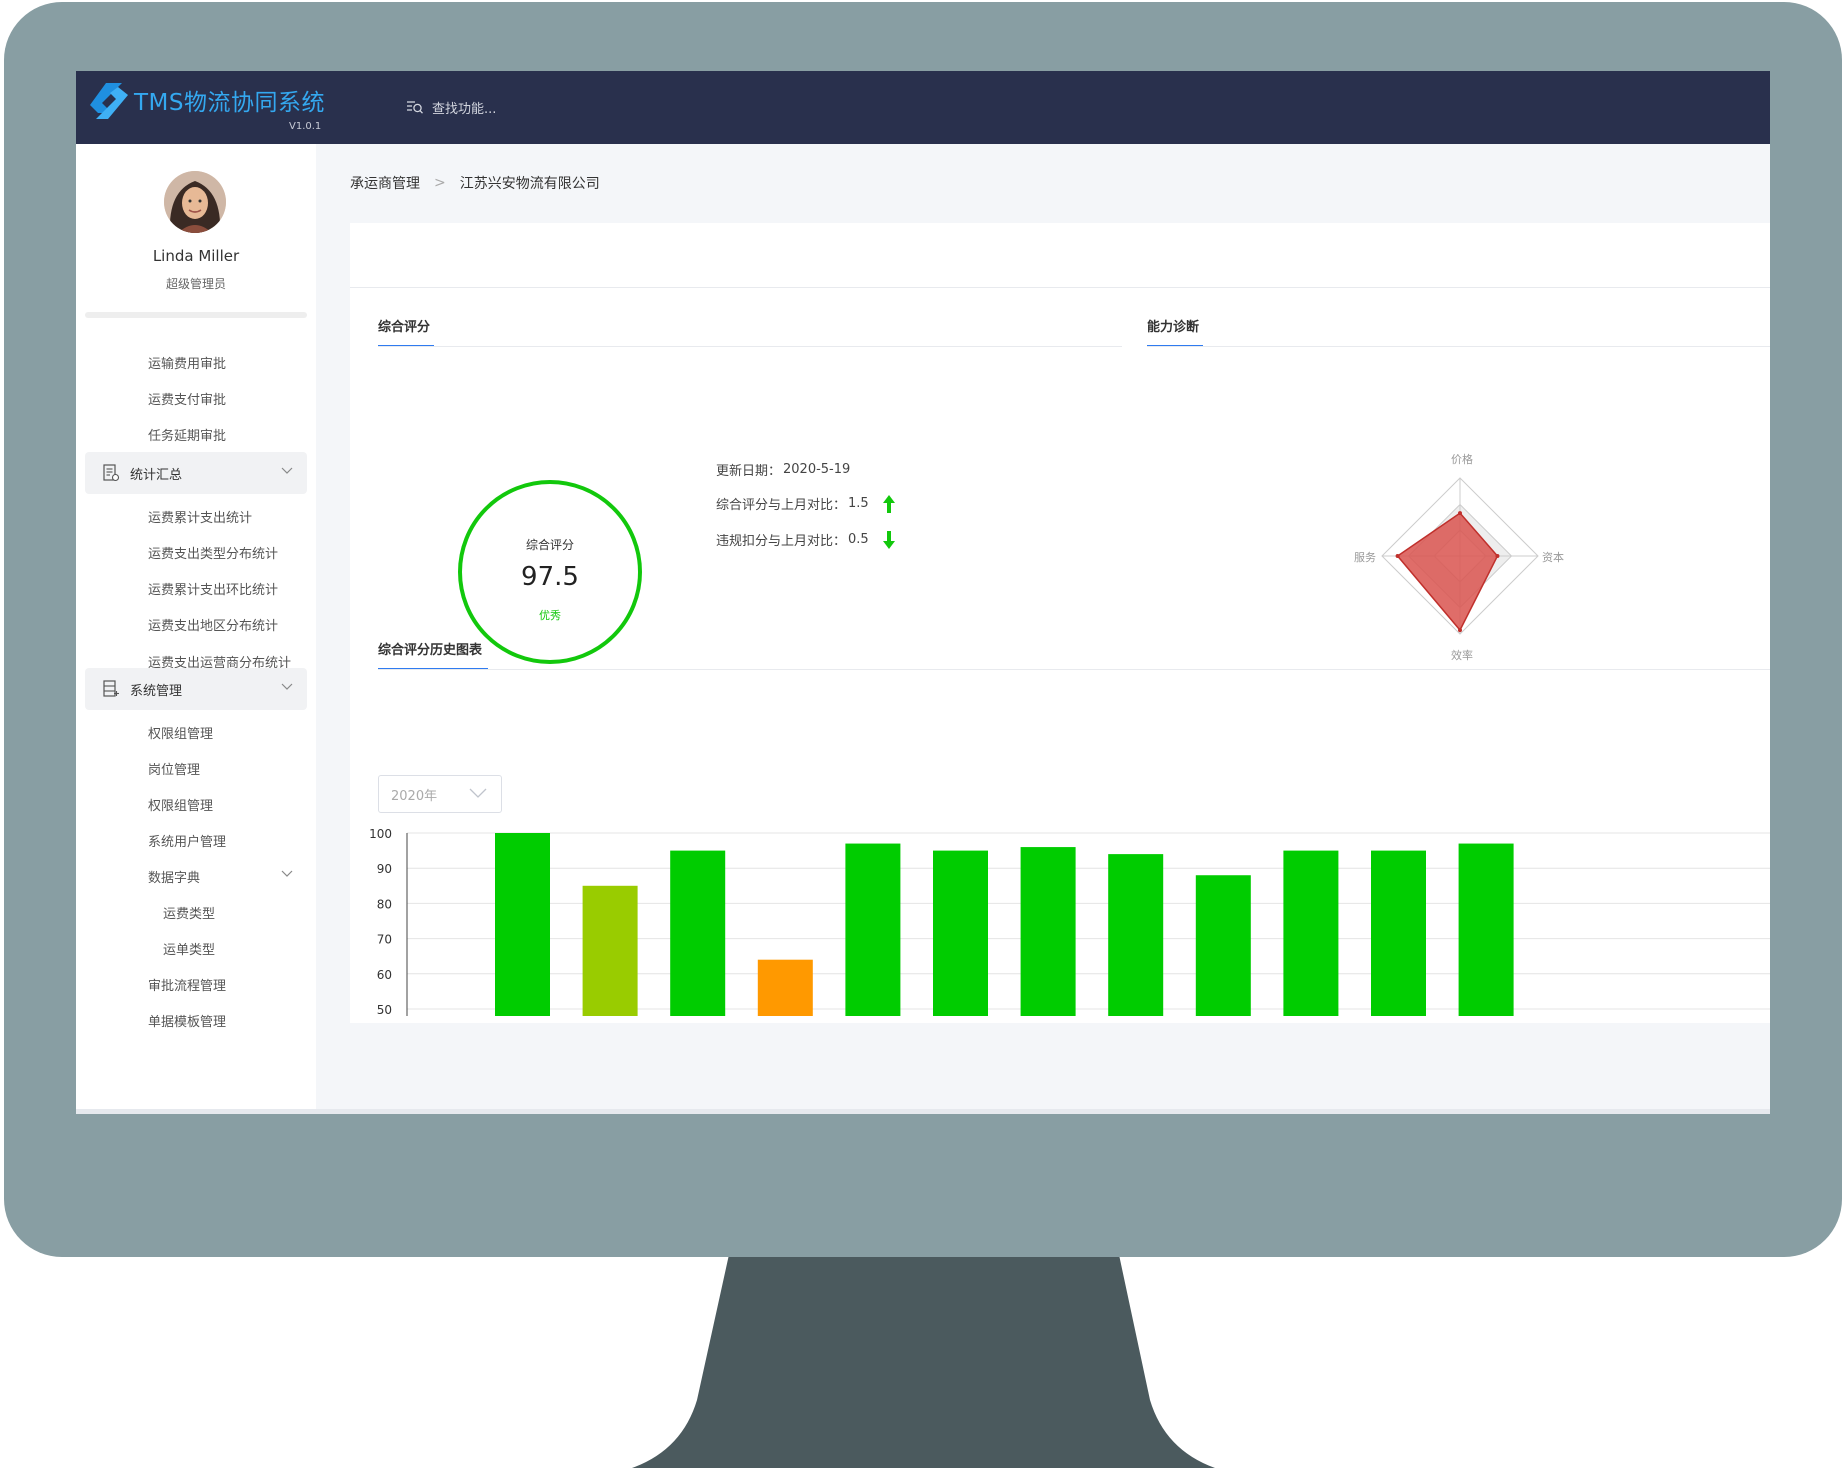 The height and width of the screenshot is (1471, 1846). Describe the element at coordinates (1460, 556) in the screenshot. I see `radar-svg` at that location.